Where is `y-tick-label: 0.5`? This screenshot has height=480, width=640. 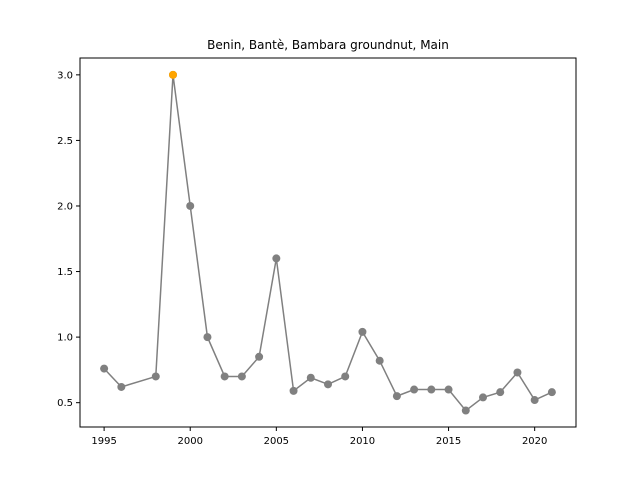 y-tick-label: 0.5 is located at coordinates (65, 403).